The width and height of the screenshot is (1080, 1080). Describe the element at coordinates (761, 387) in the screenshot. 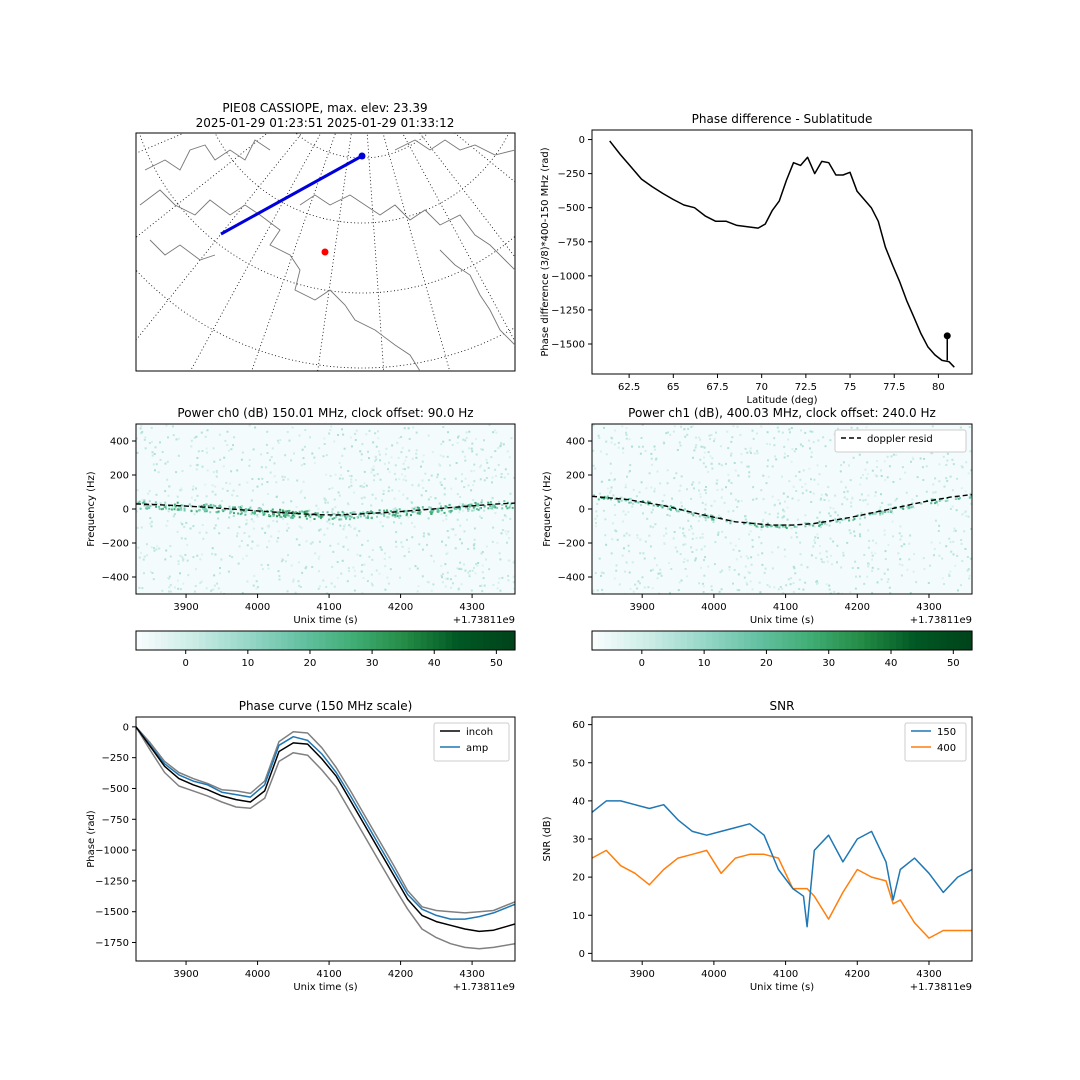

I see `phase_lat-xtick-label: 70` at that location.